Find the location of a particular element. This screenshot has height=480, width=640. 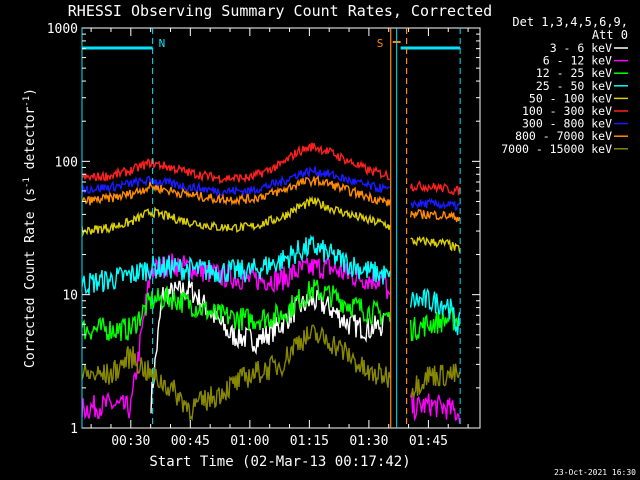

legend-entry-label: 25 - 50 keV is located at coordinates (574, 86).